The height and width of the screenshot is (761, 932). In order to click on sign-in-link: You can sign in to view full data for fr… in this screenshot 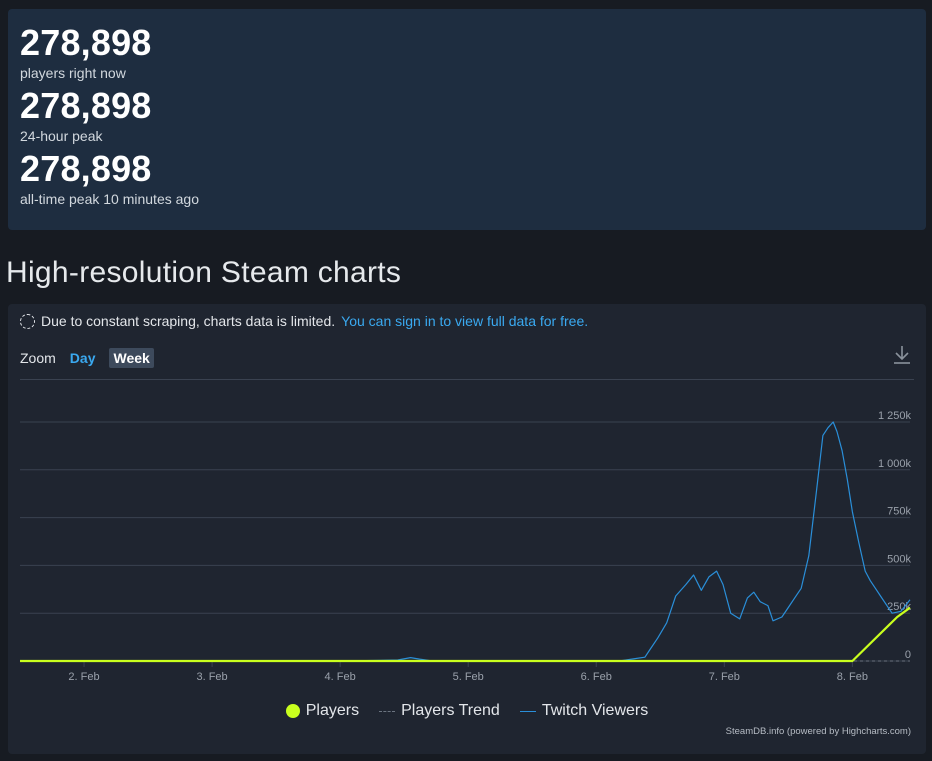, I will do `click(465, 321)`.